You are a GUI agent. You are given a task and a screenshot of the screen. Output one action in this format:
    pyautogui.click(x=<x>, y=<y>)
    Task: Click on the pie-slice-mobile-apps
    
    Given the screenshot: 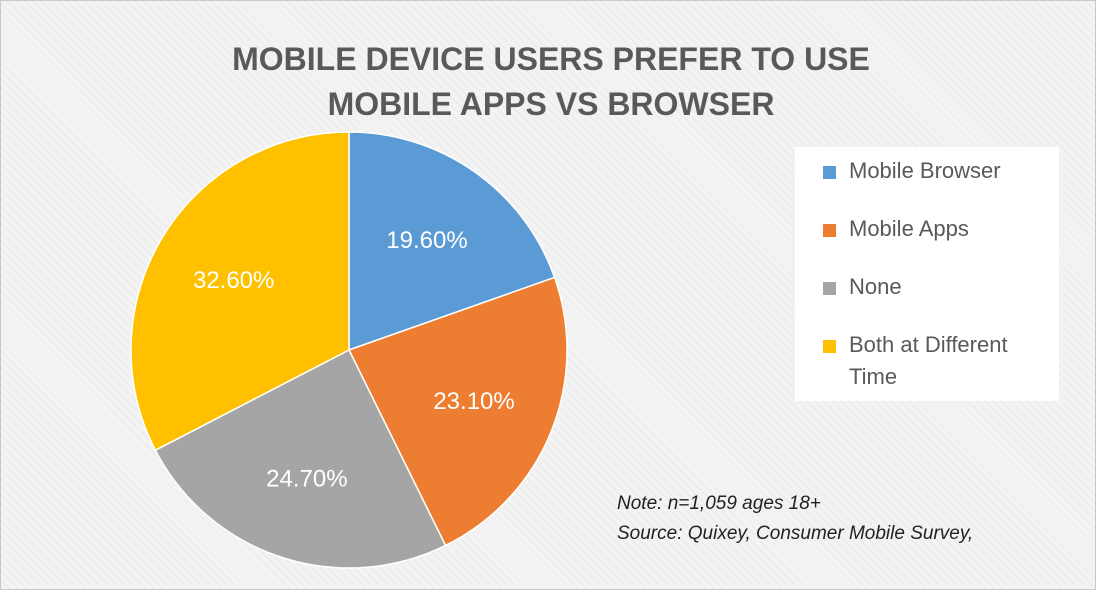 What is the action you would take?
    pyautogui.click(x=457, y=411)
    